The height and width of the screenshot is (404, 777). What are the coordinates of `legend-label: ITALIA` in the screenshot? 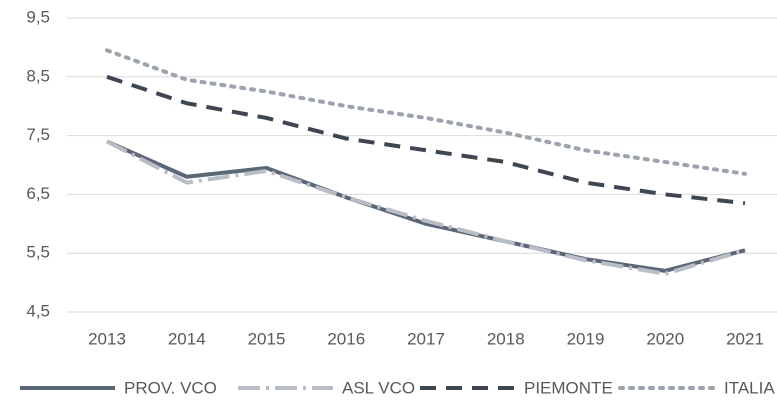 It's located at (749, 387).